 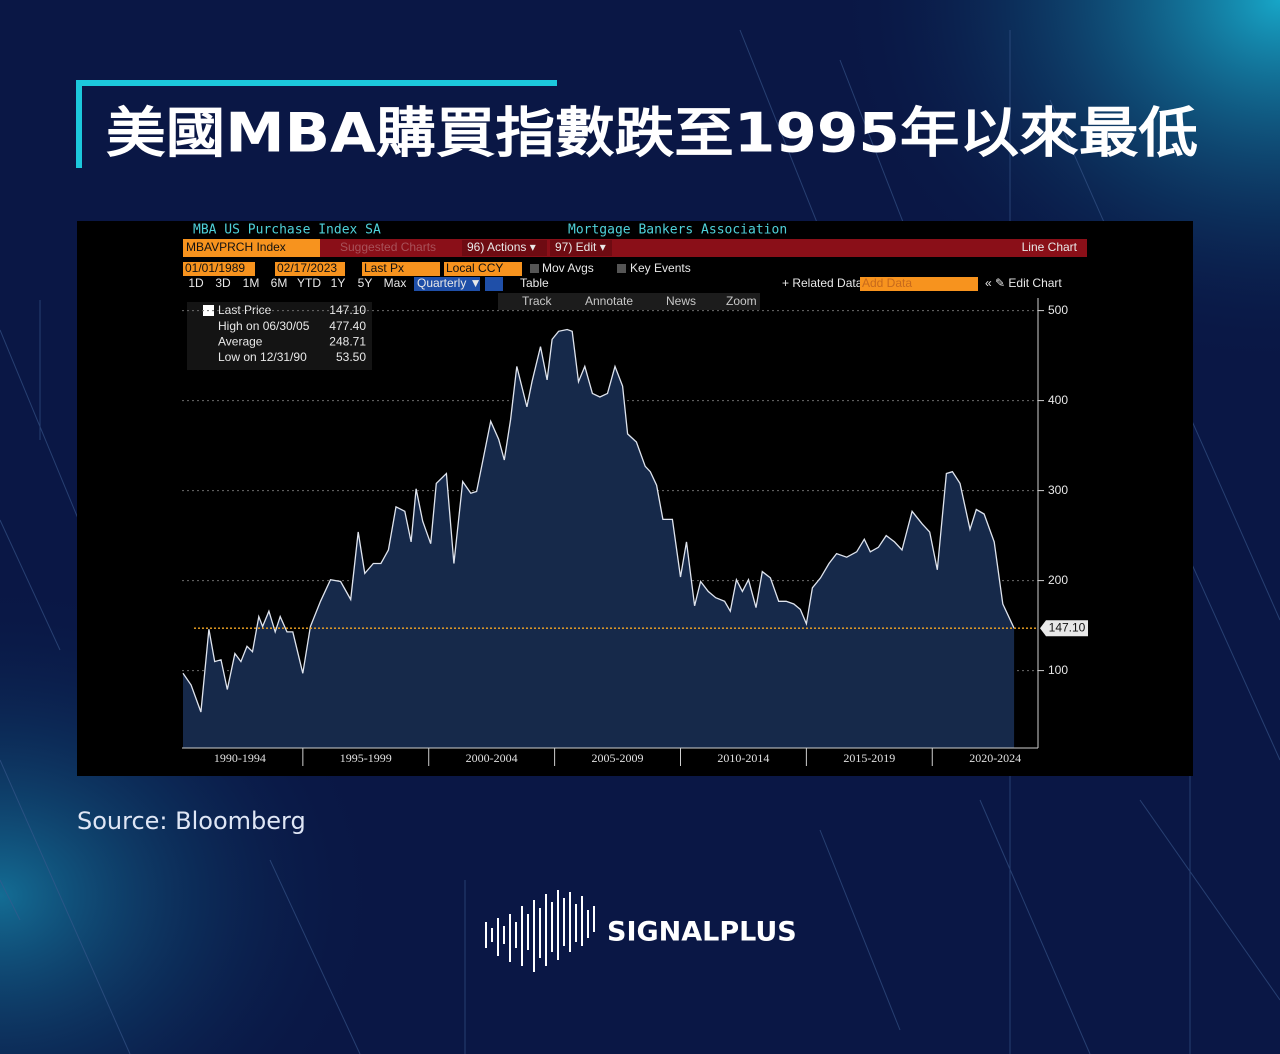 What do you see at coordinates (365, 283) in the screenshot?
I see `period-button: 5Y` at bounding box center [365, 283].